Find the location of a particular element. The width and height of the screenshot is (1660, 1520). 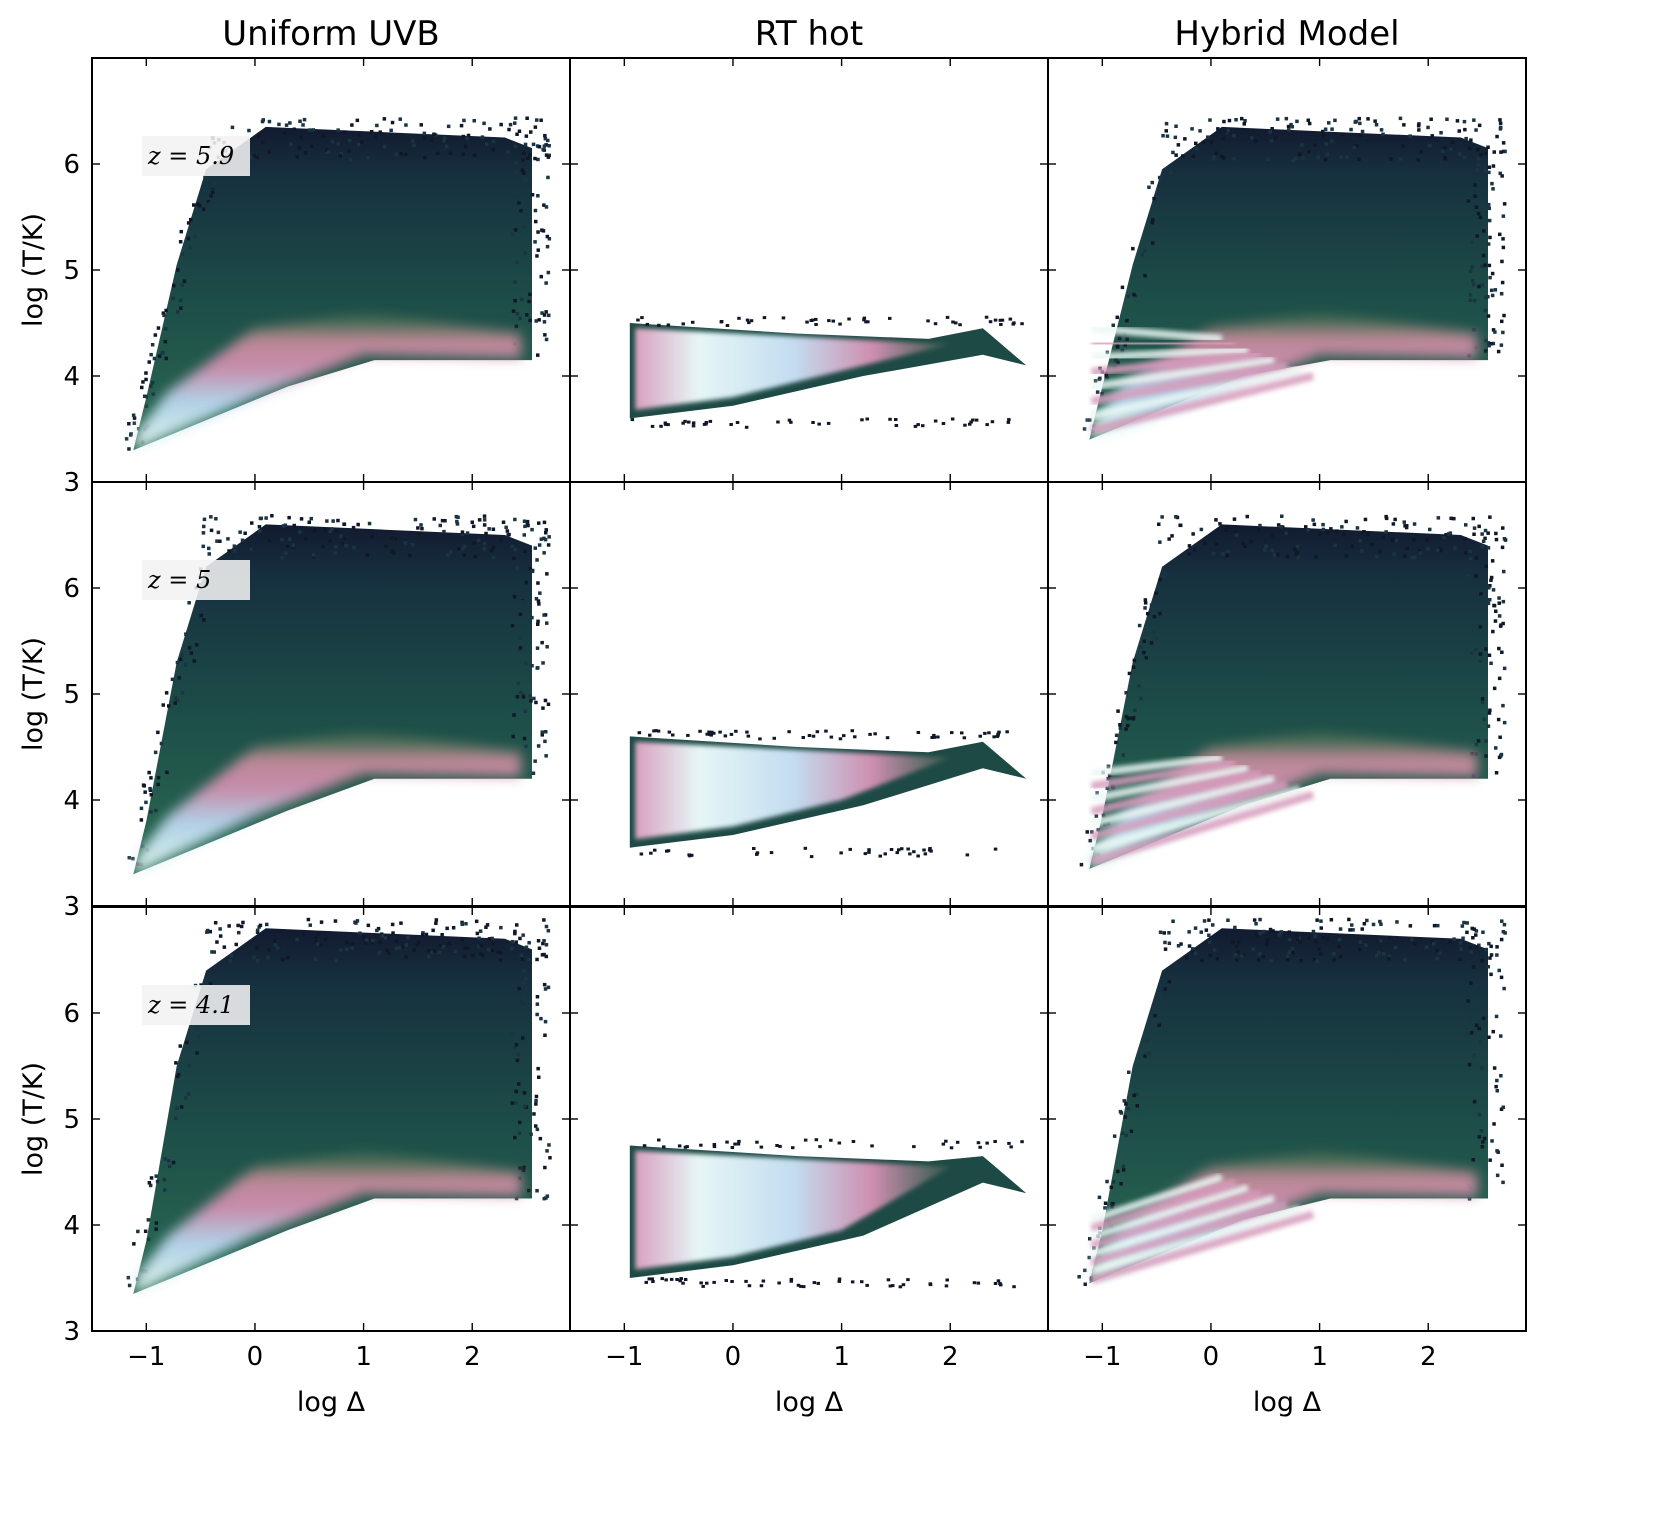

y-tick-label: 3 is located at coordinates (71, 483).